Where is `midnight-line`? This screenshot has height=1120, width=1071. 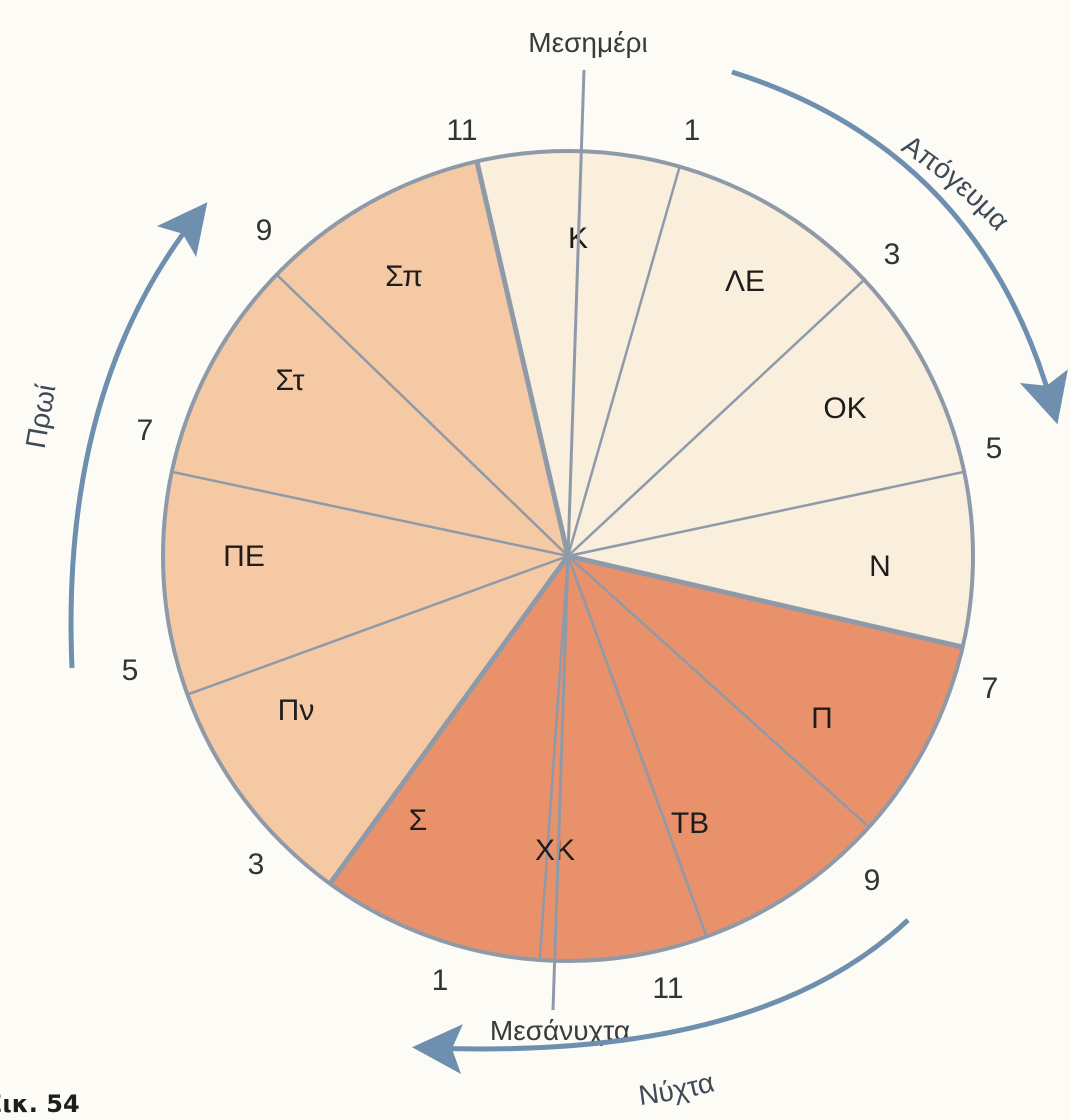 midnight-line is located at coordinates (560, 783).